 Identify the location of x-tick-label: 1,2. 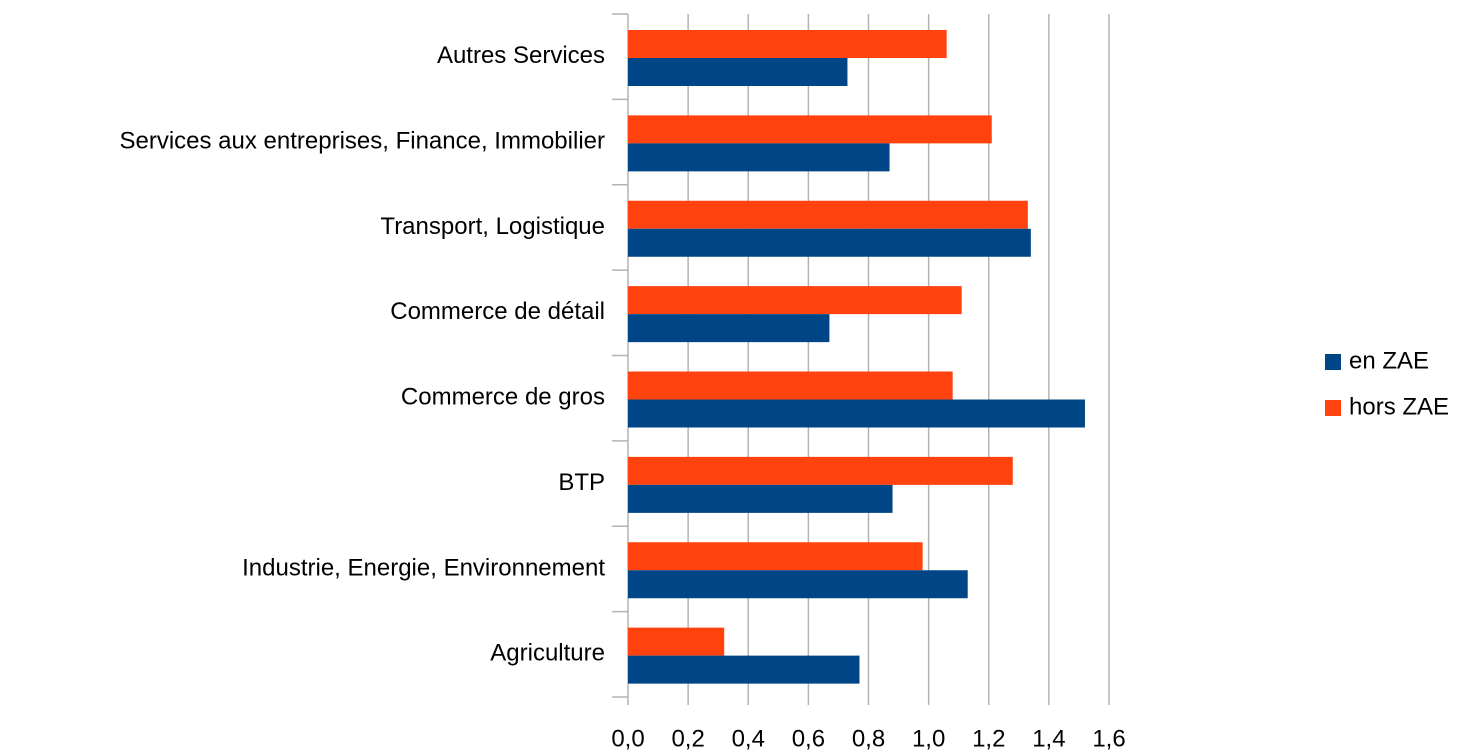
(988, 738).